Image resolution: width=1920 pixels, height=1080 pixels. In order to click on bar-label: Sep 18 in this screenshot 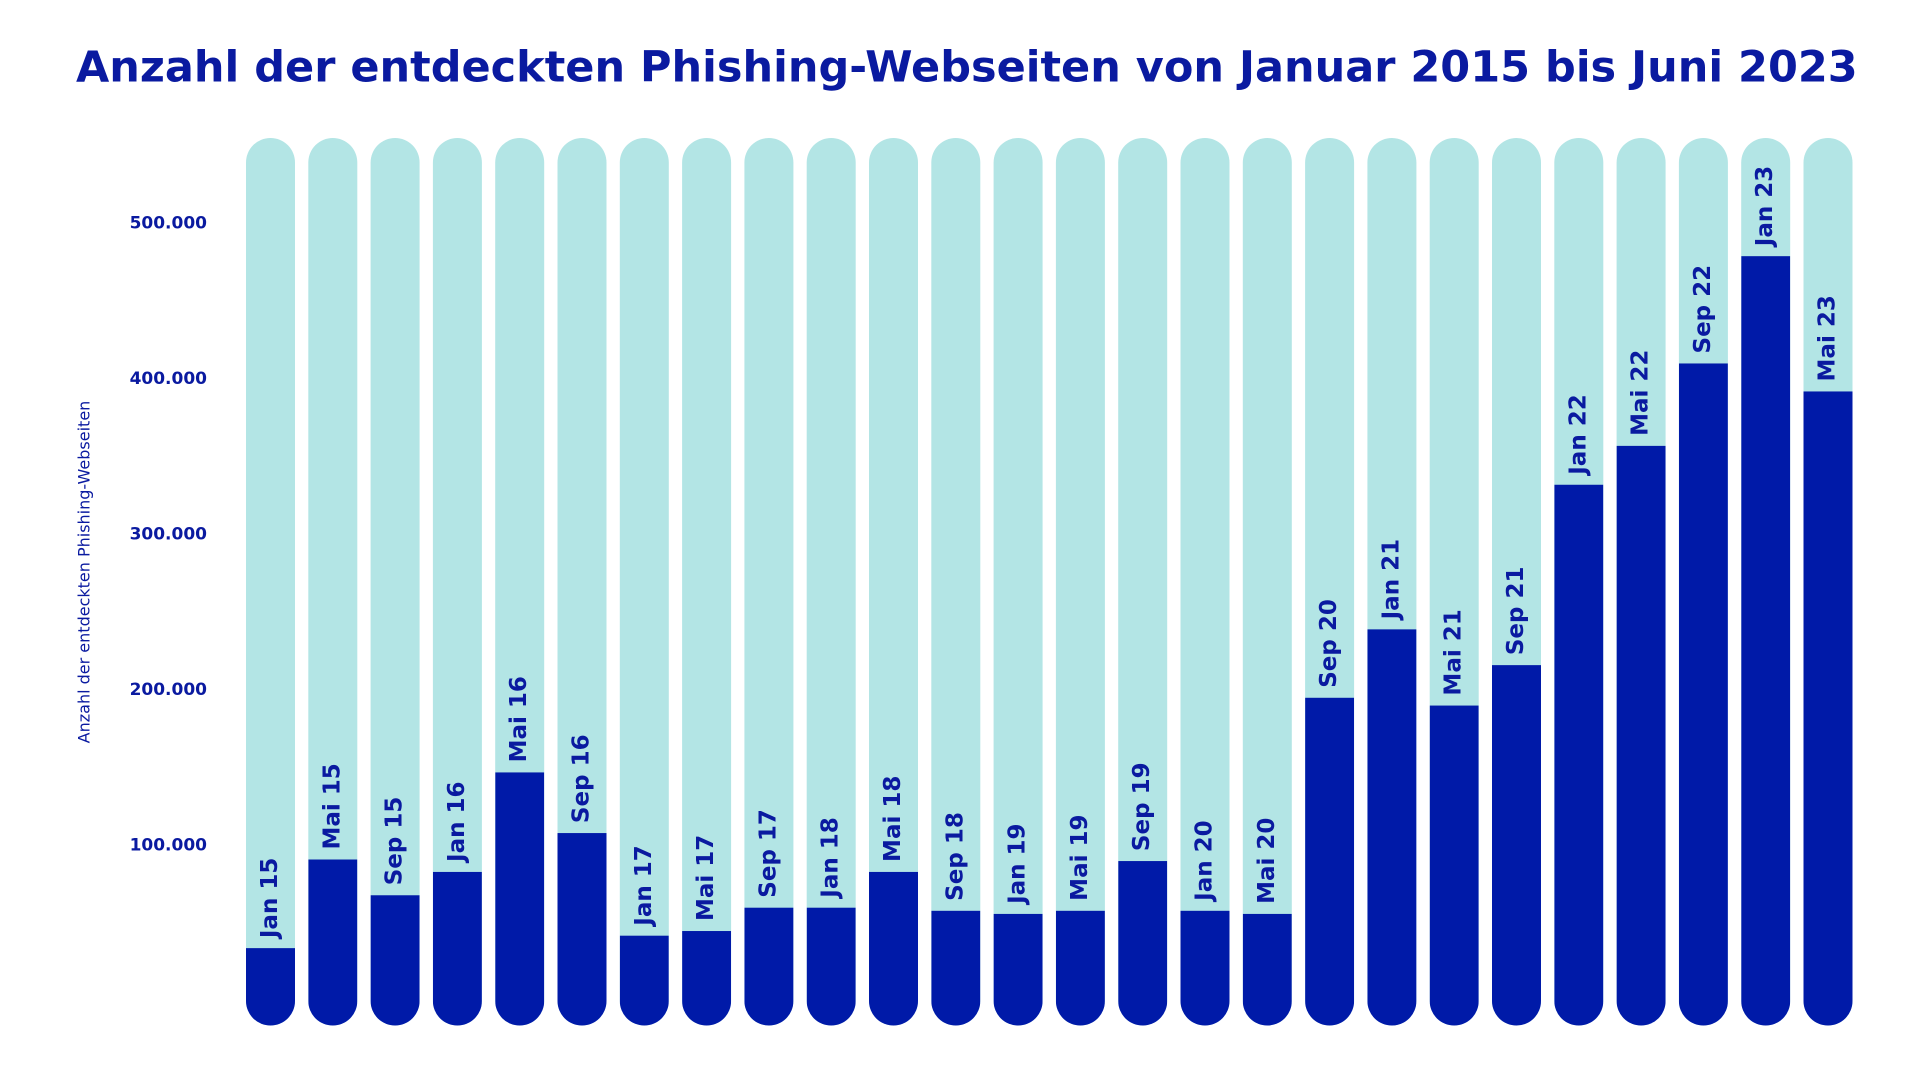, I will do `click(955, 856)`.